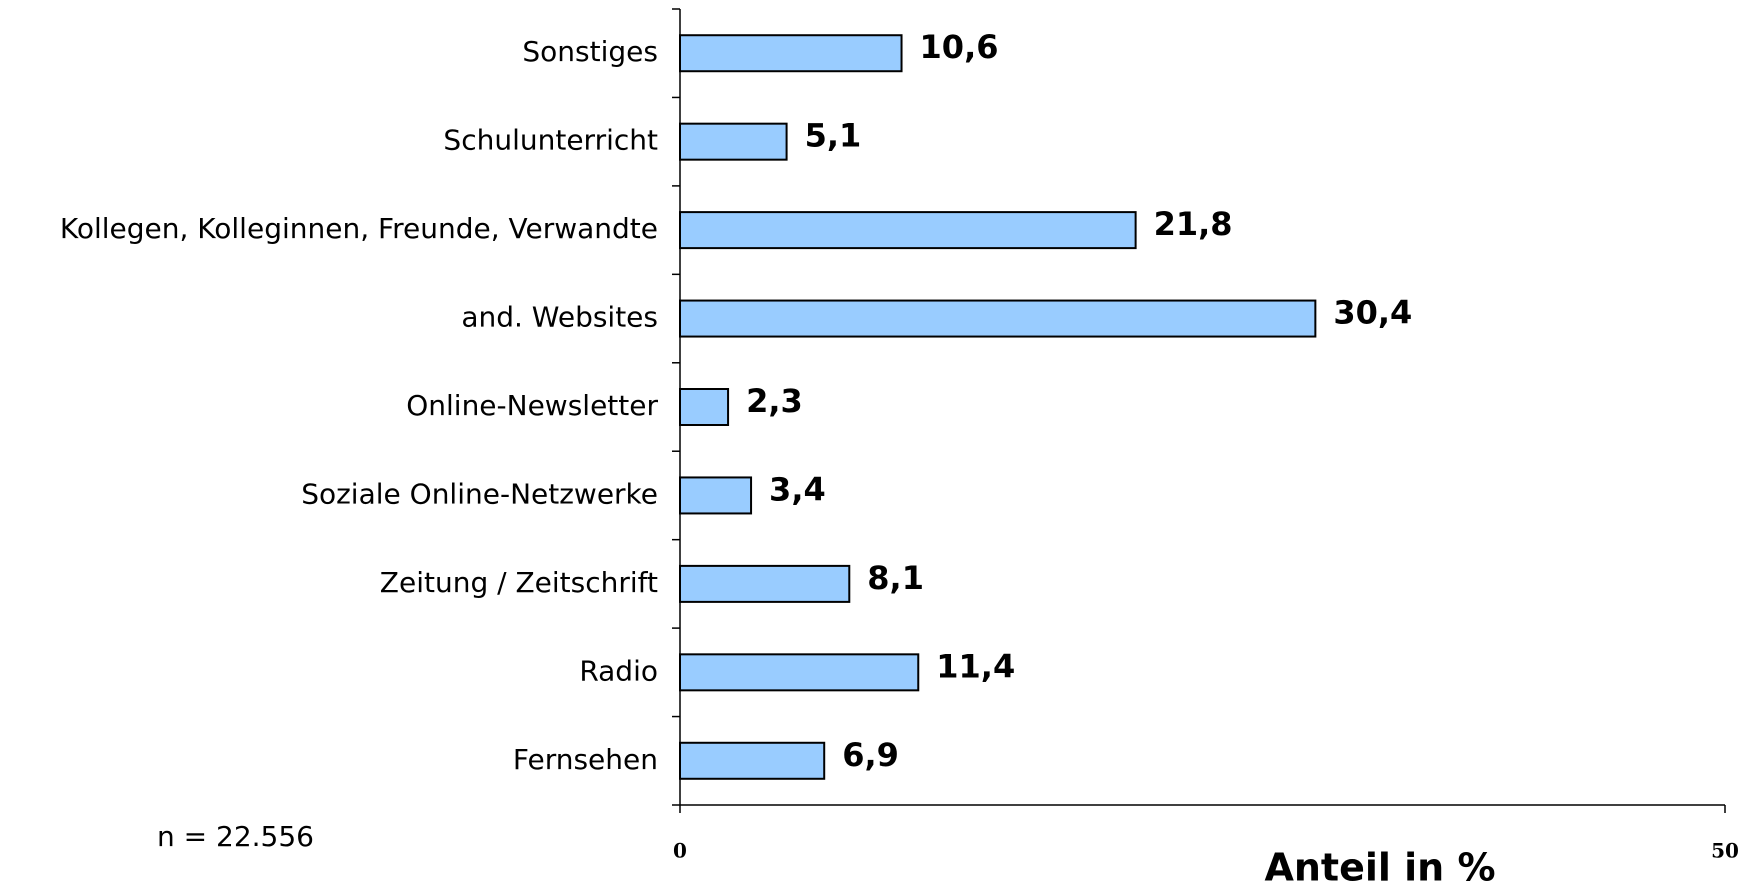  Describe the element at coordinates (585, 759) in the screenshot. I see `category-label: Fernsehen` at that location.